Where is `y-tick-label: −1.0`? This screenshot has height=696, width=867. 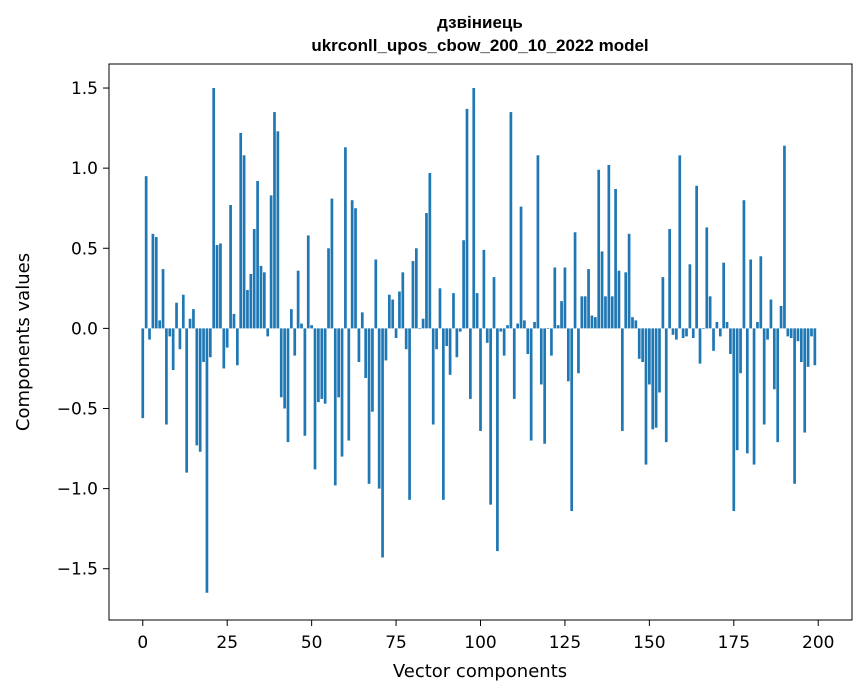
y-tick-label: −1.0 is located at coordinates (77, 490).